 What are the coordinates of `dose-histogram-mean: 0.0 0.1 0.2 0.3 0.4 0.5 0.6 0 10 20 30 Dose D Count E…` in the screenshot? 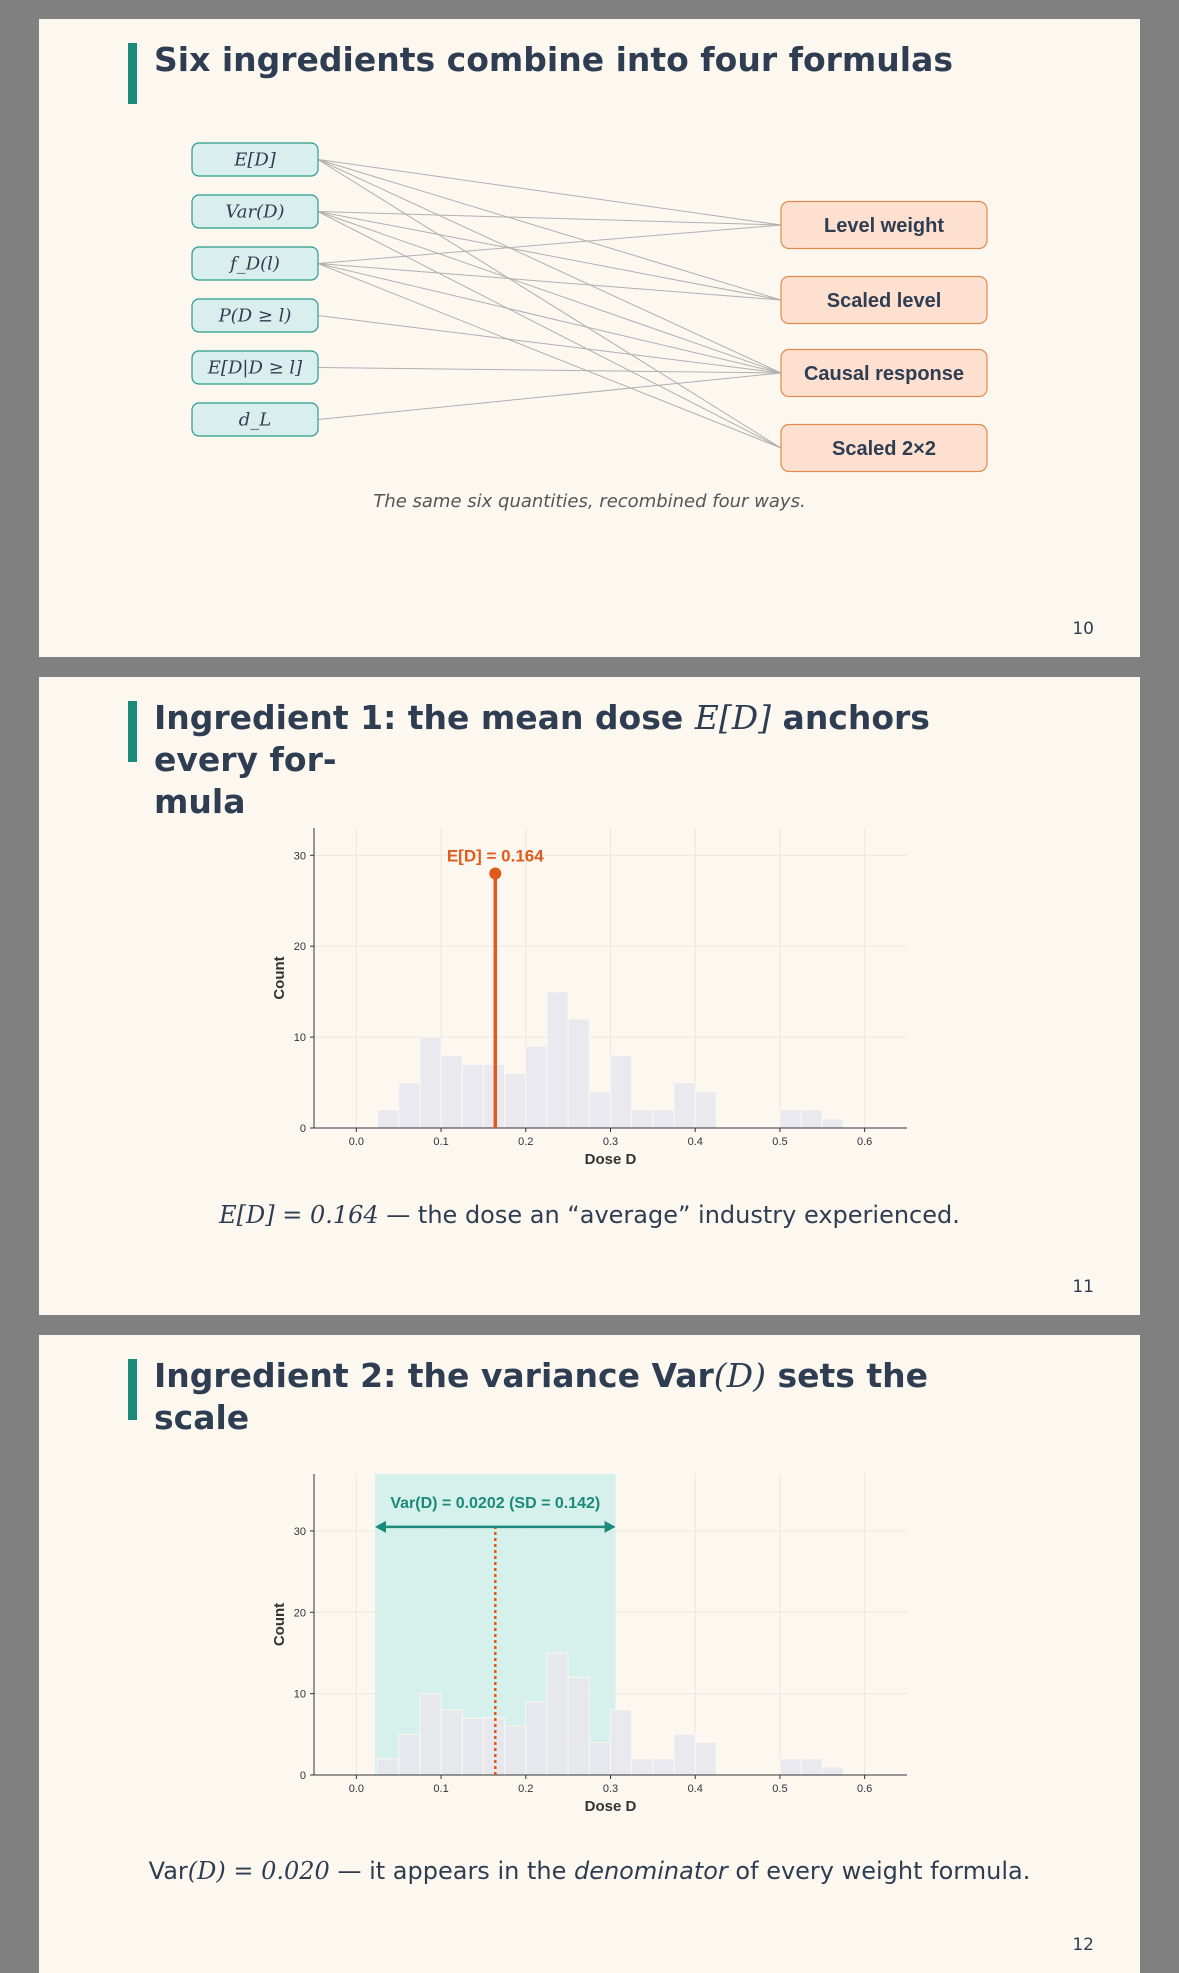 It's located at (589, 998).